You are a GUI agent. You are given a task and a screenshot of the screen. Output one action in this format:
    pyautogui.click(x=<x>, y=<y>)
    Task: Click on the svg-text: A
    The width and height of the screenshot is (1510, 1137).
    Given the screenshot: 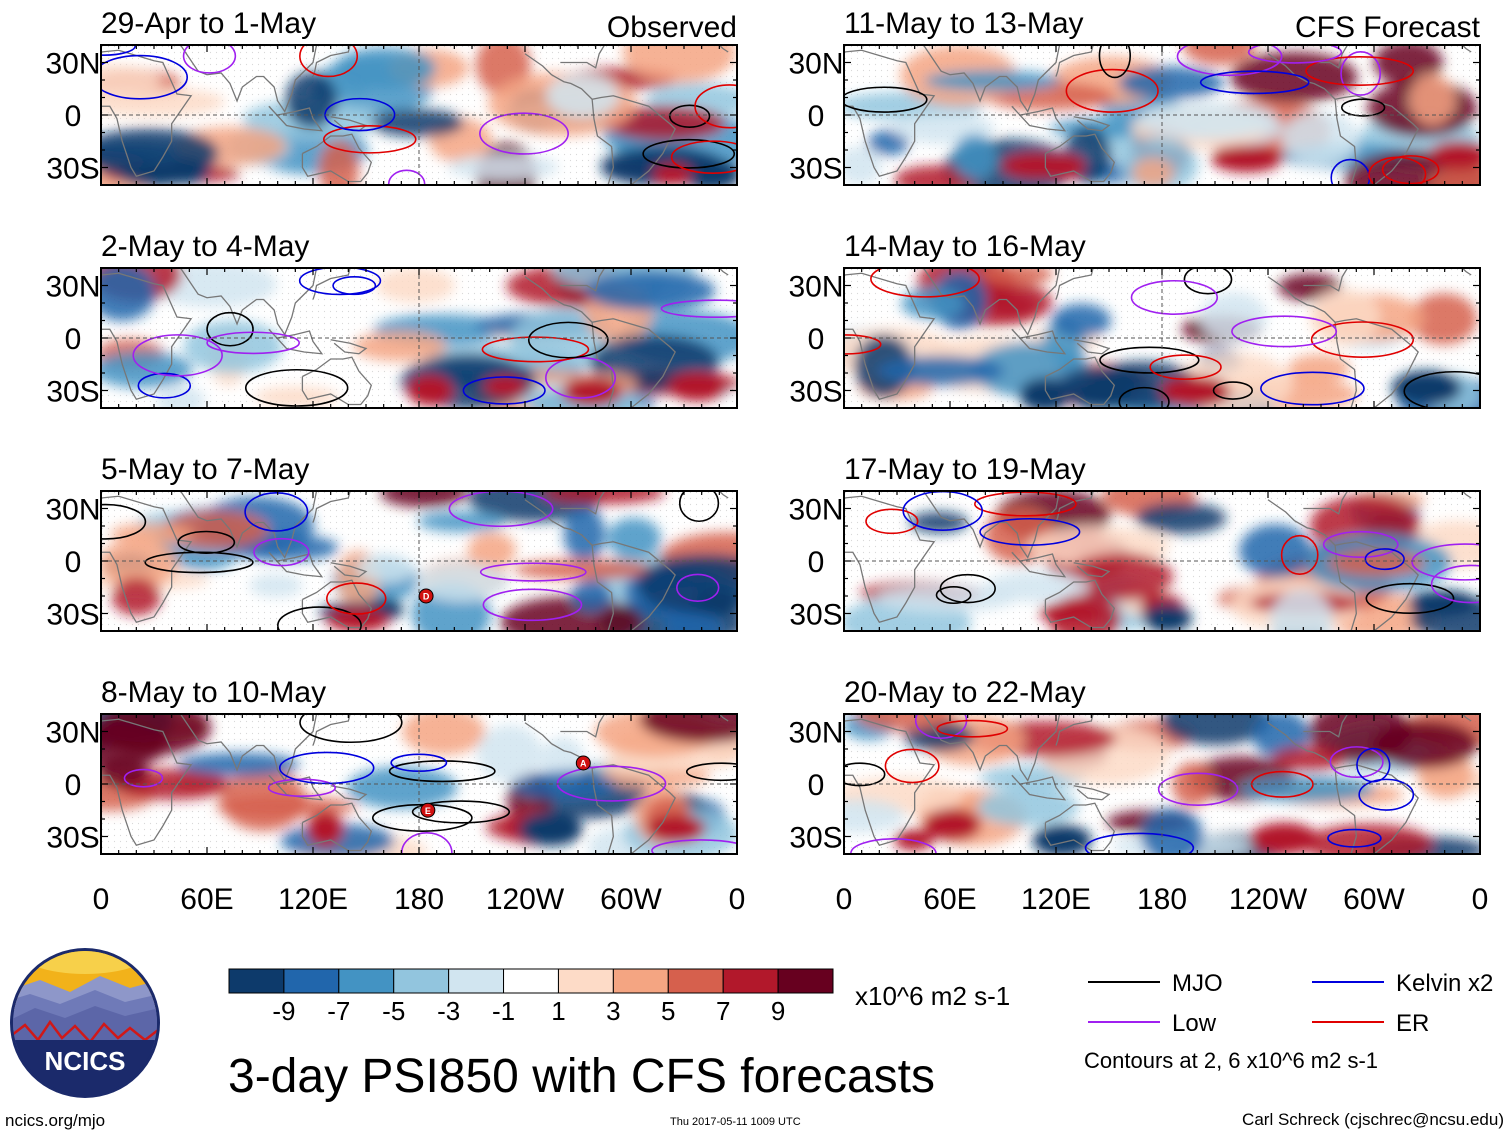 What is the action you would take?
    pyautogui.click(x=583, y=764)
    